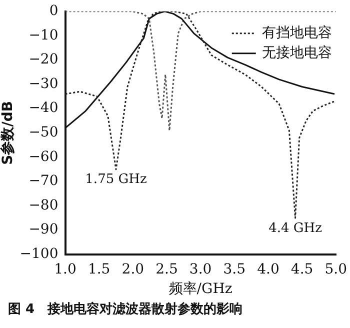 The width and height of the screenshot is (350, 328). Describe the element at coordinates (295, 228) in the screenshot. I see `annotation: 4.4 GHz` at that location.